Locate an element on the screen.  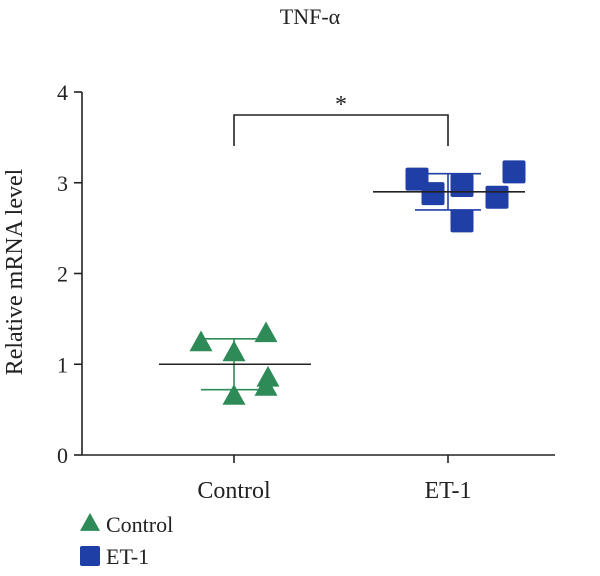
significance-label: * is located at coordinates (341, 105).